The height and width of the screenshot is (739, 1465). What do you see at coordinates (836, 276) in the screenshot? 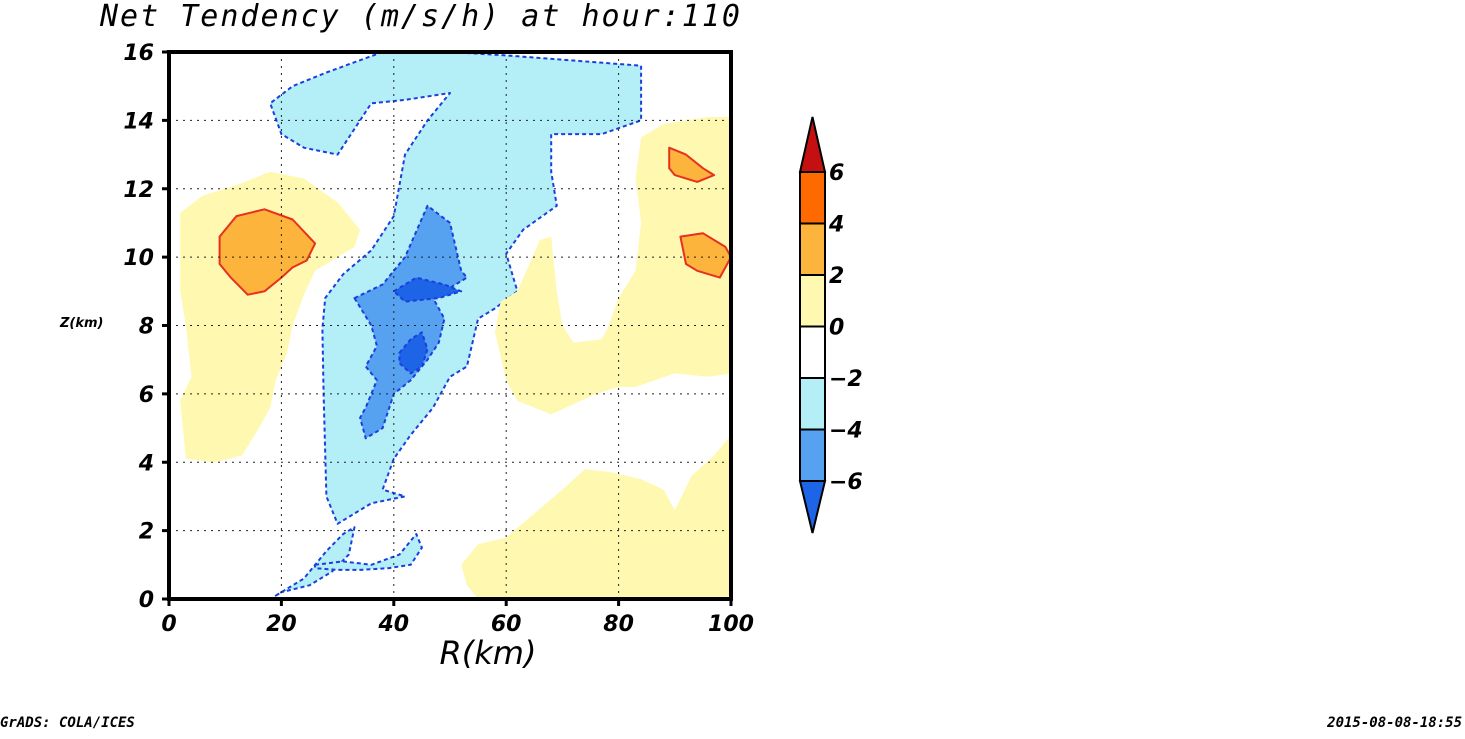
I see `colorbar-label: 2` at bounding box center [836, 276].